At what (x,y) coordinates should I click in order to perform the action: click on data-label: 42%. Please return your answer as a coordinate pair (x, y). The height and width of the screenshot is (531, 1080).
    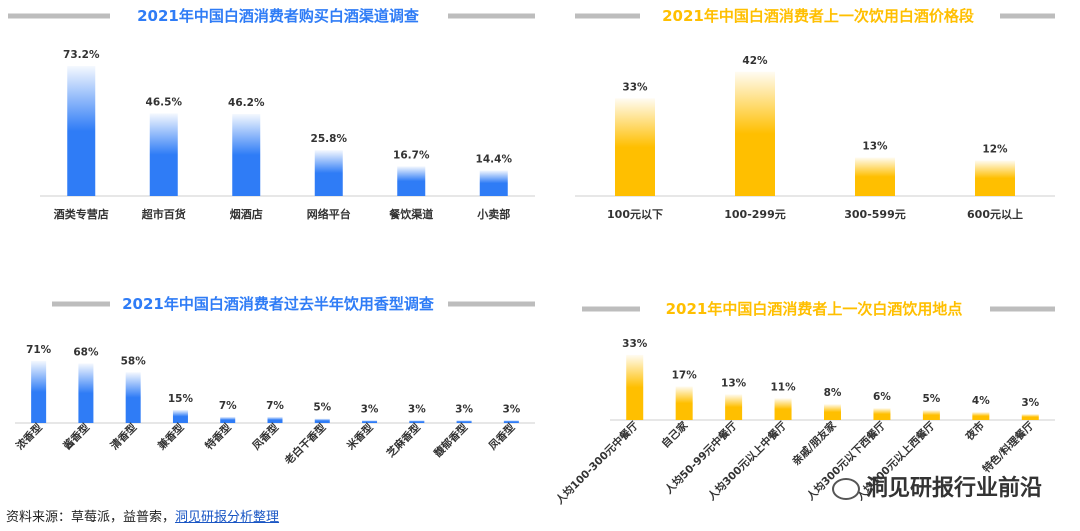
    Looking at the image, I should click on (755, 61).